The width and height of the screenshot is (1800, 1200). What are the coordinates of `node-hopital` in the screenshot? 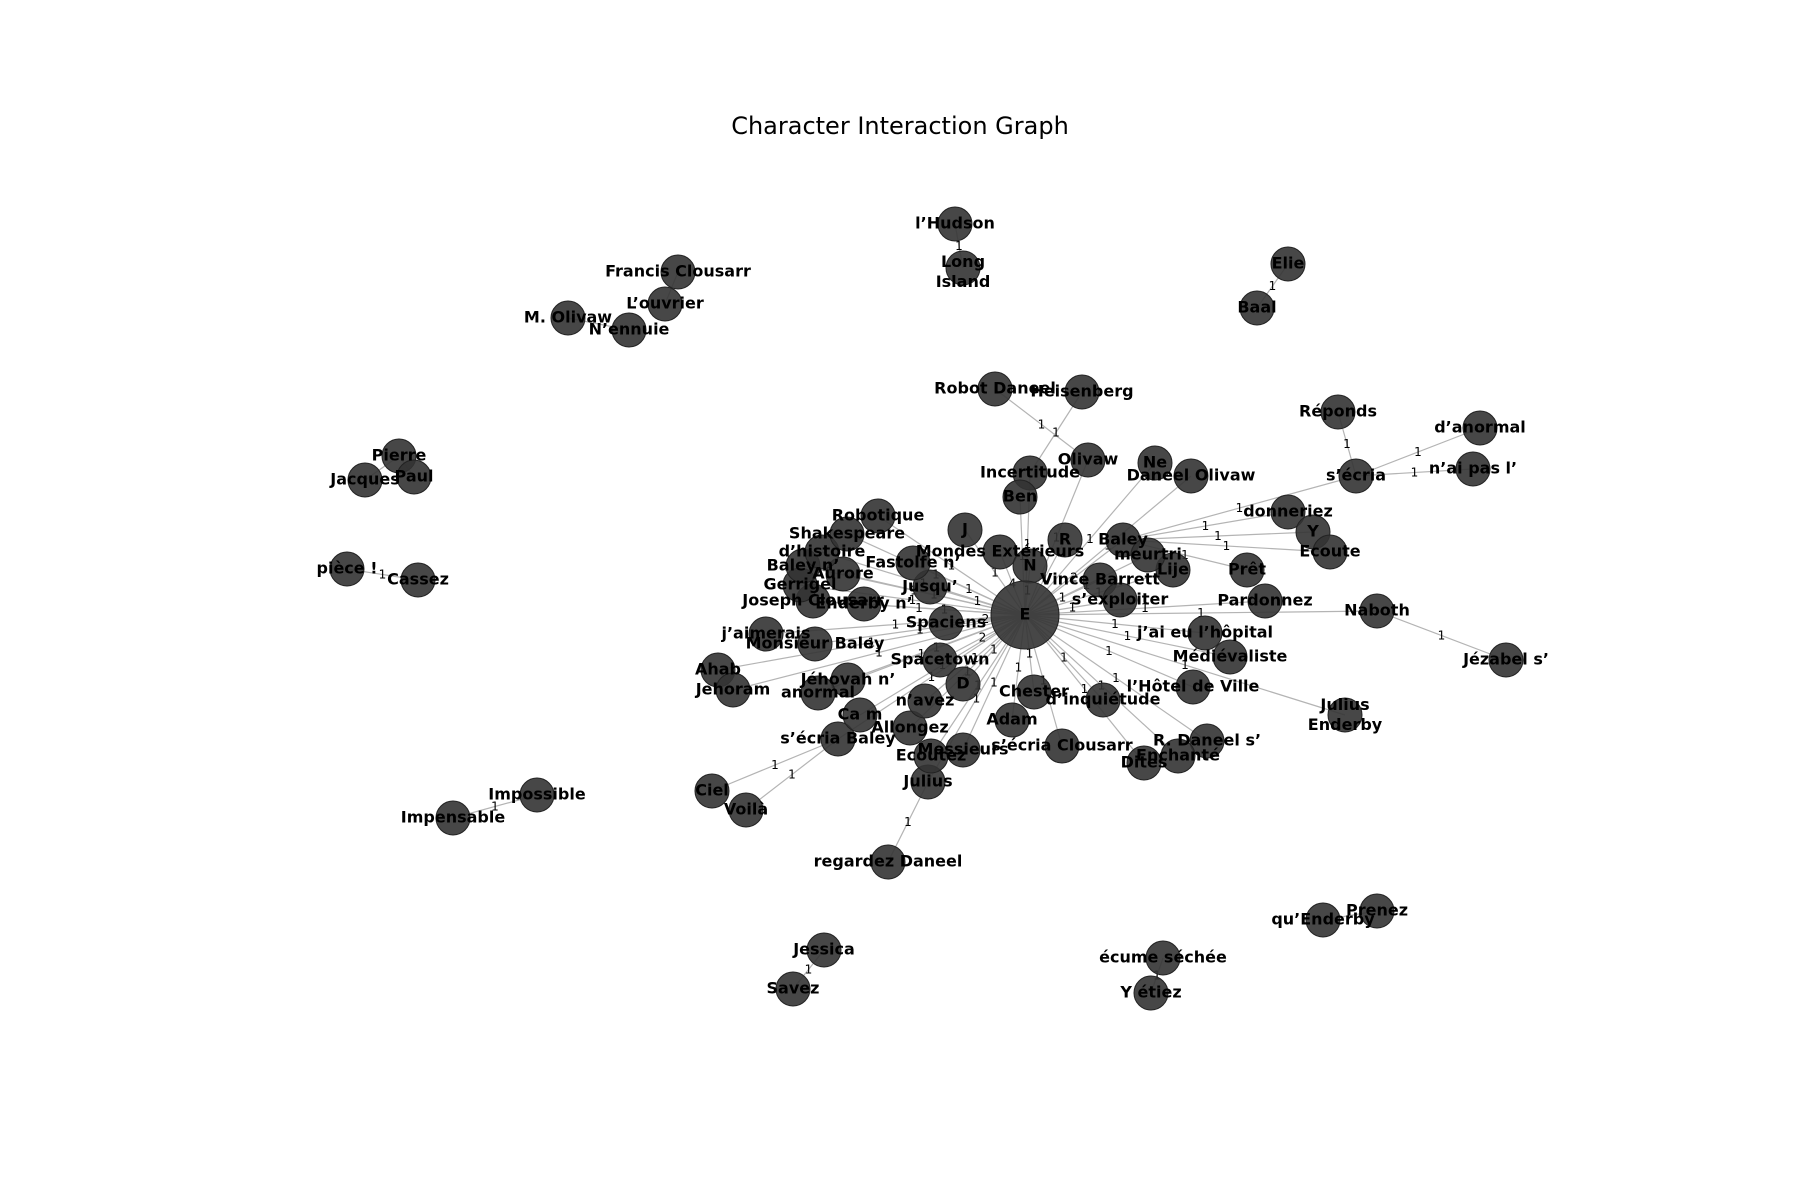 It's located at (1205, 633).